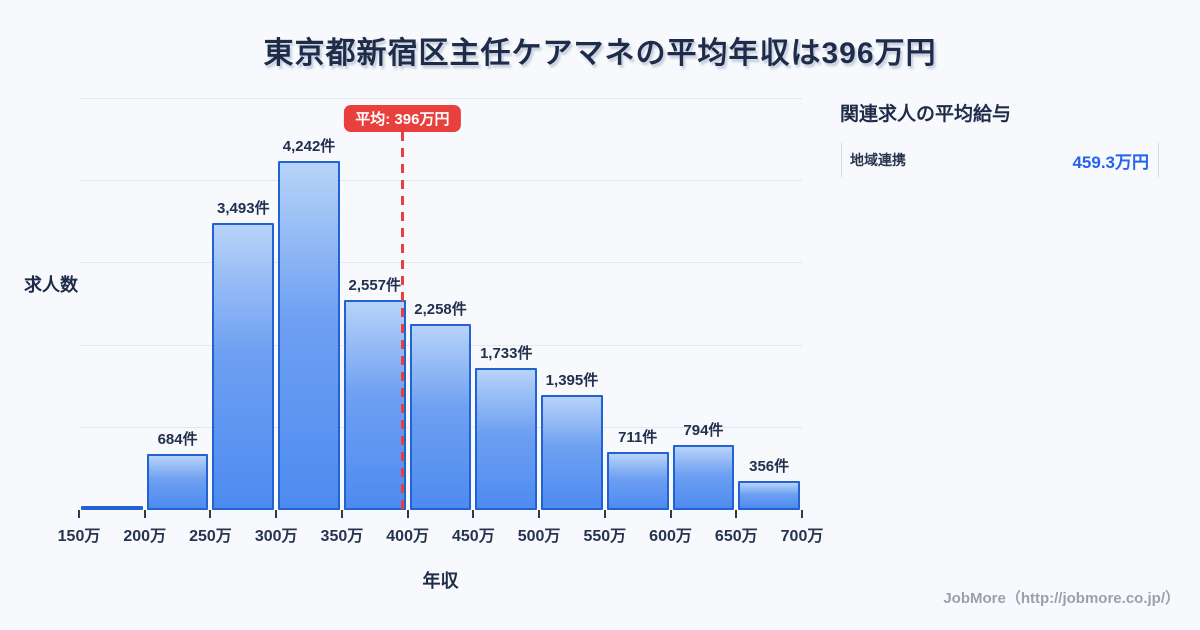  What do you see at coordinates (736, 536) in the screenshot?
I see `x-tick-label: 650万` at bounding box center [736, 536].